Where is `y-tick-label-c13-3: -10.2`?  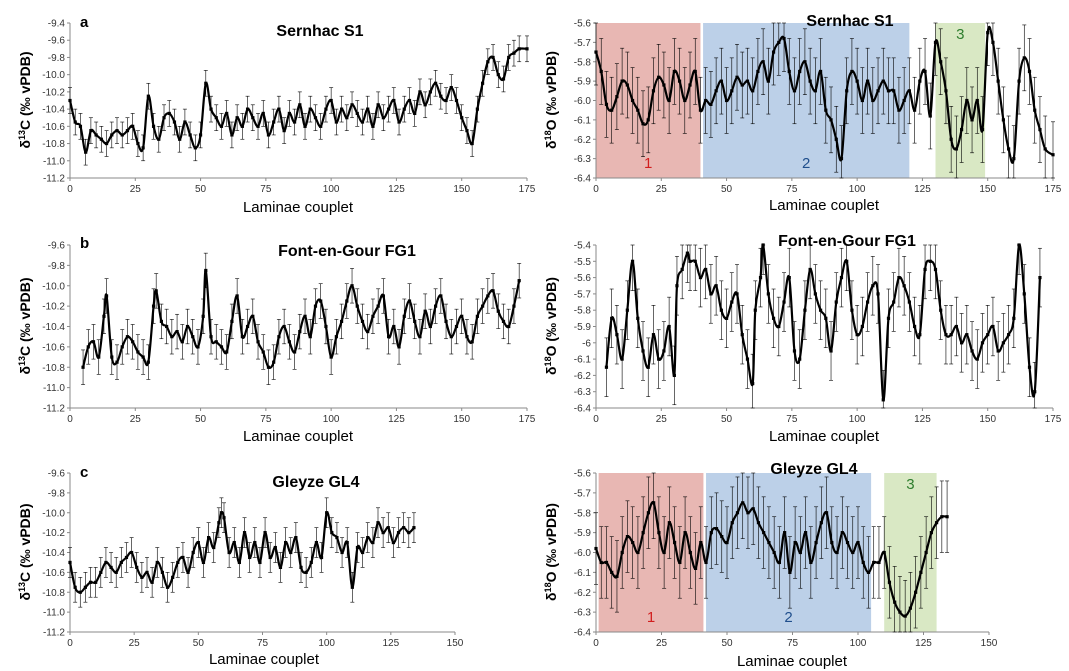
y-tick-label-c13-3: -10.2 is located at coordinates (53, 533).